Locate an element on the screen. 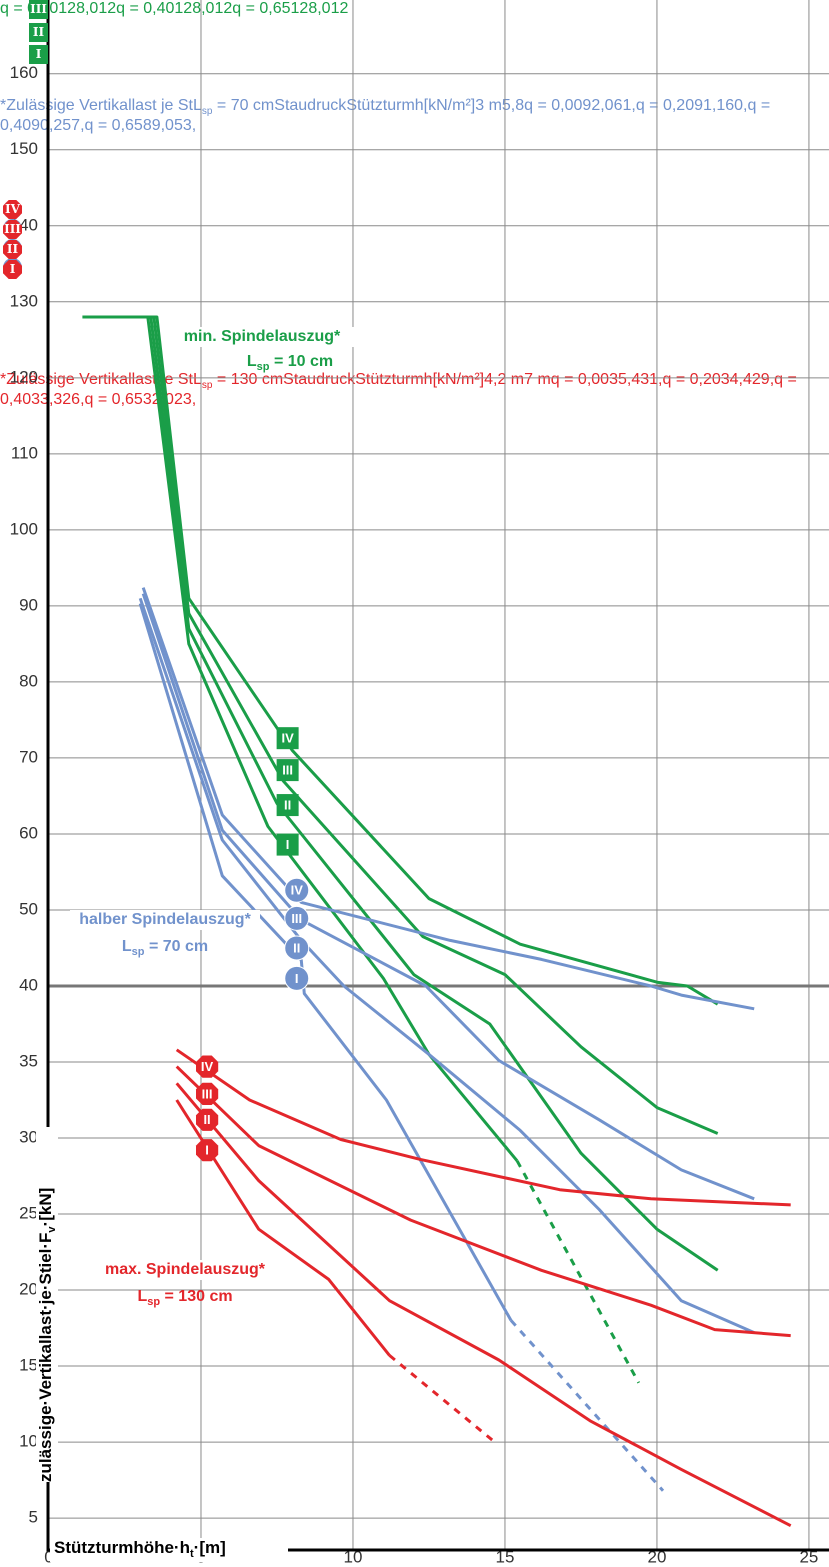 This screenshot has width=829, height=1567. x-tick-label: 20 is located at coordinates (656, 1556).